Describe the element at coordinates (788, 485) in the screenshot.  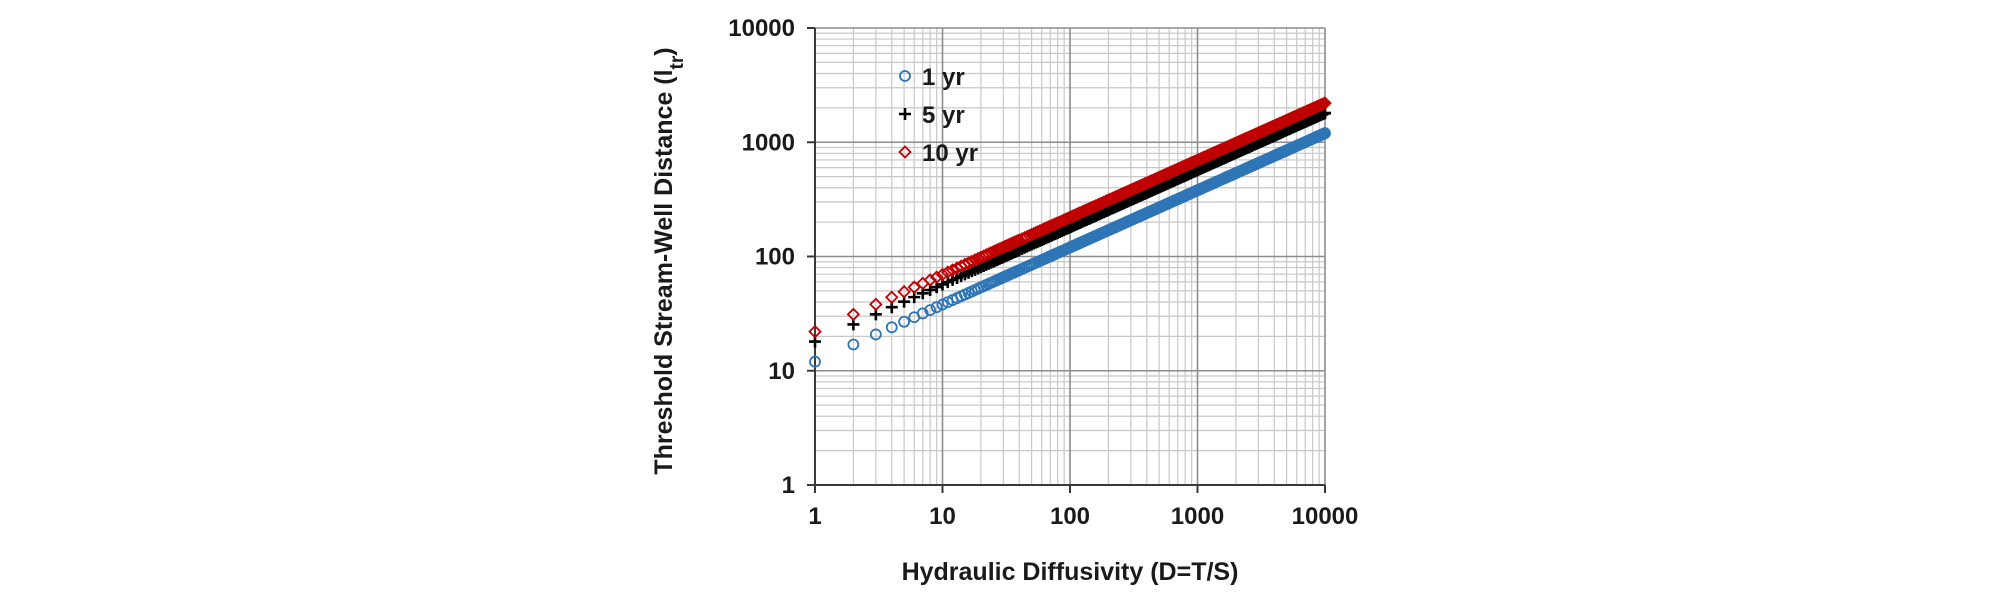
I see `y-tick-label: 1` at that location.